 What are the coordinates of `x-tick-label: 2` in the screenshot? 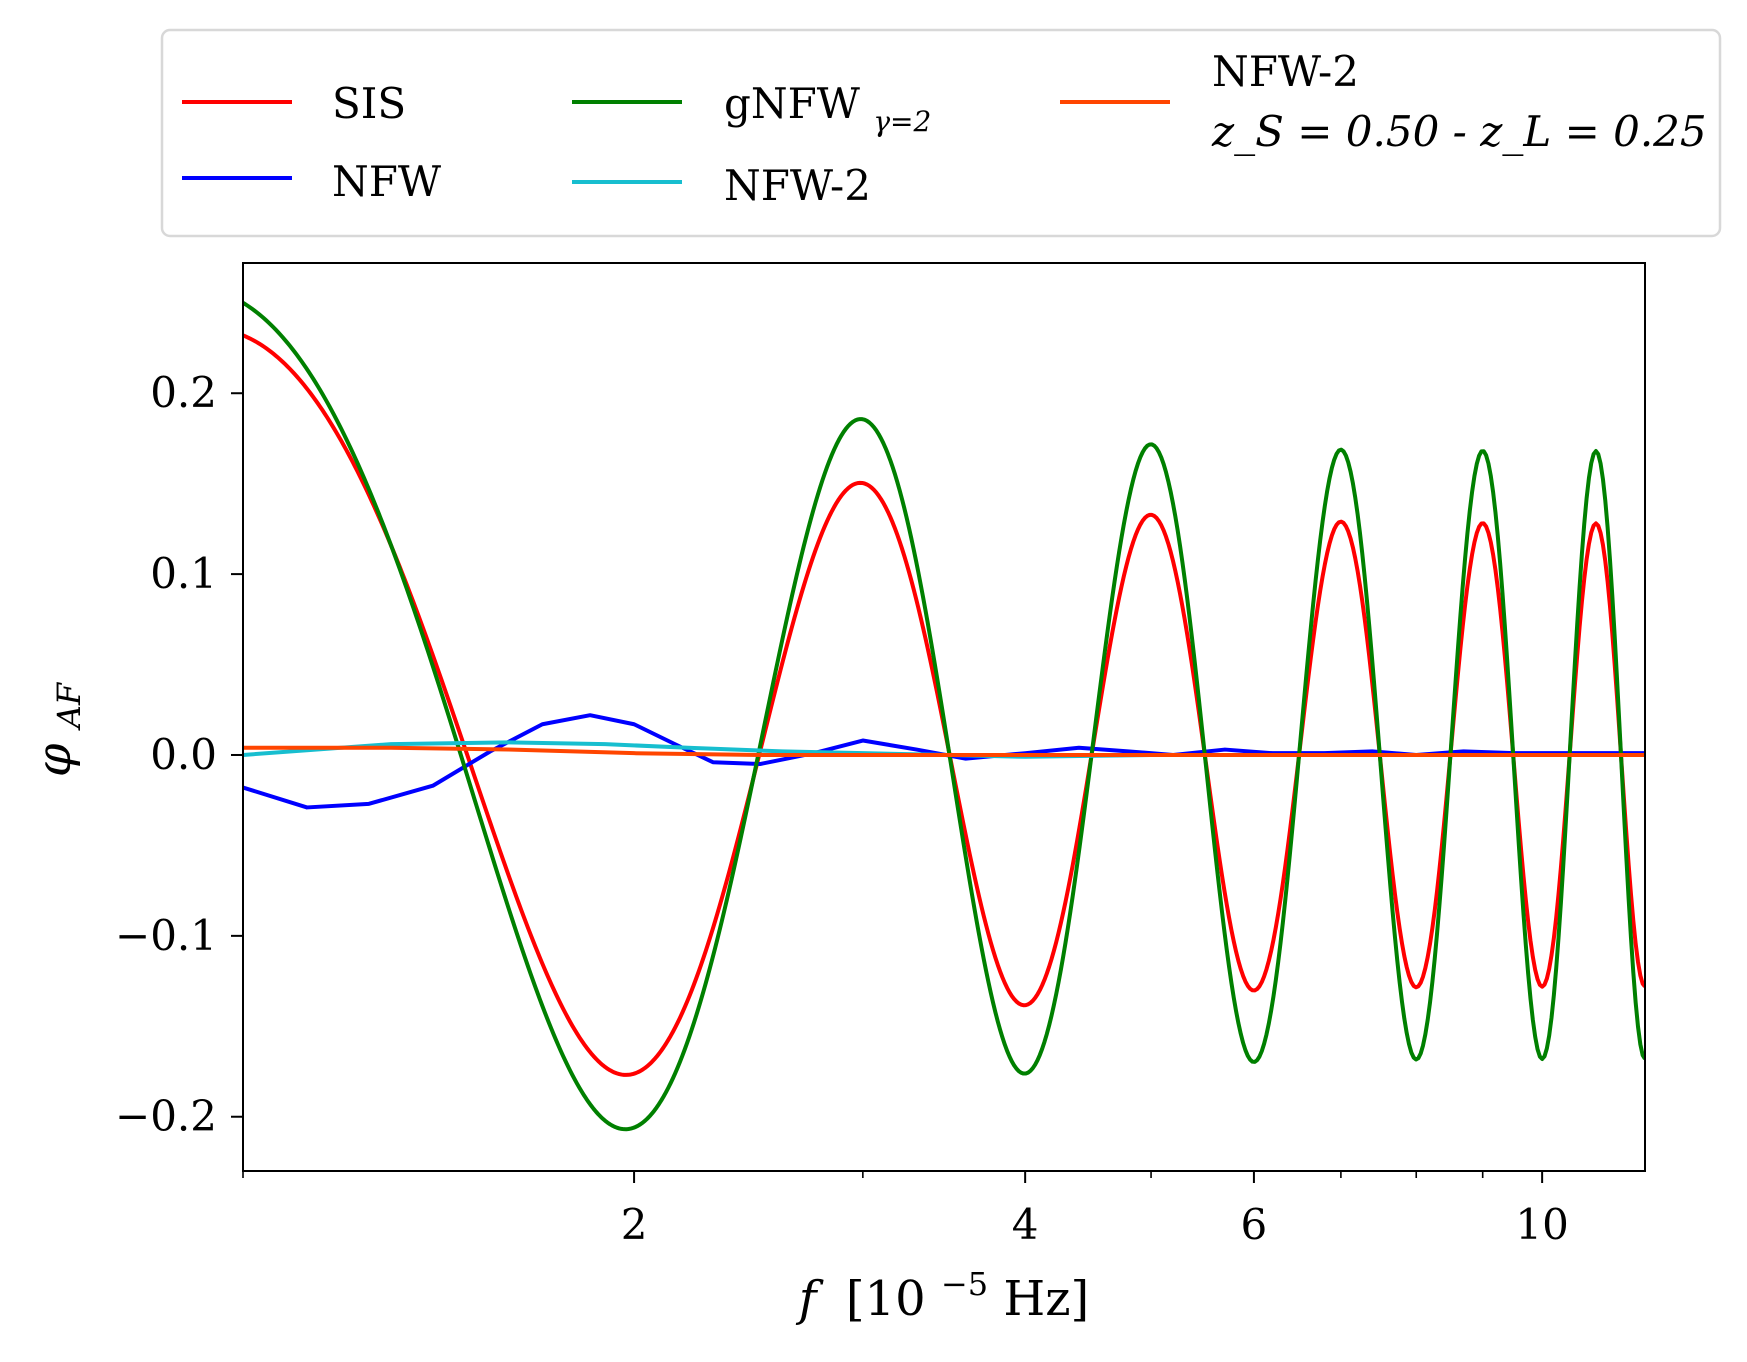 It's located at (634, 1224).